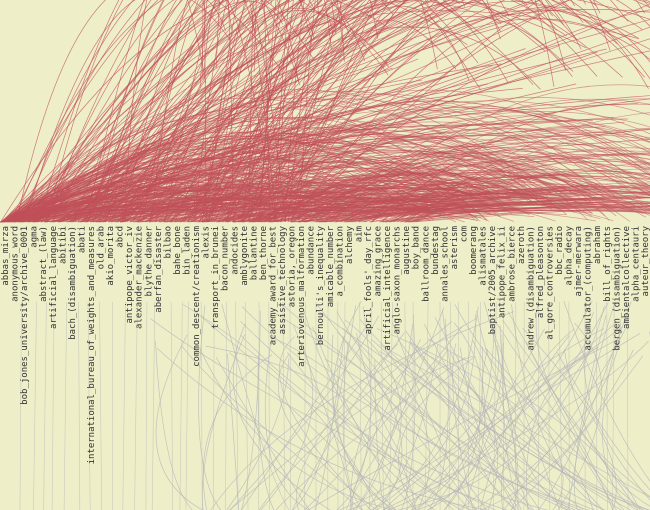  Describe the element at coordinates (216, 277) in the screenshot. I see `node-label: transport_in_brunei` at that location.